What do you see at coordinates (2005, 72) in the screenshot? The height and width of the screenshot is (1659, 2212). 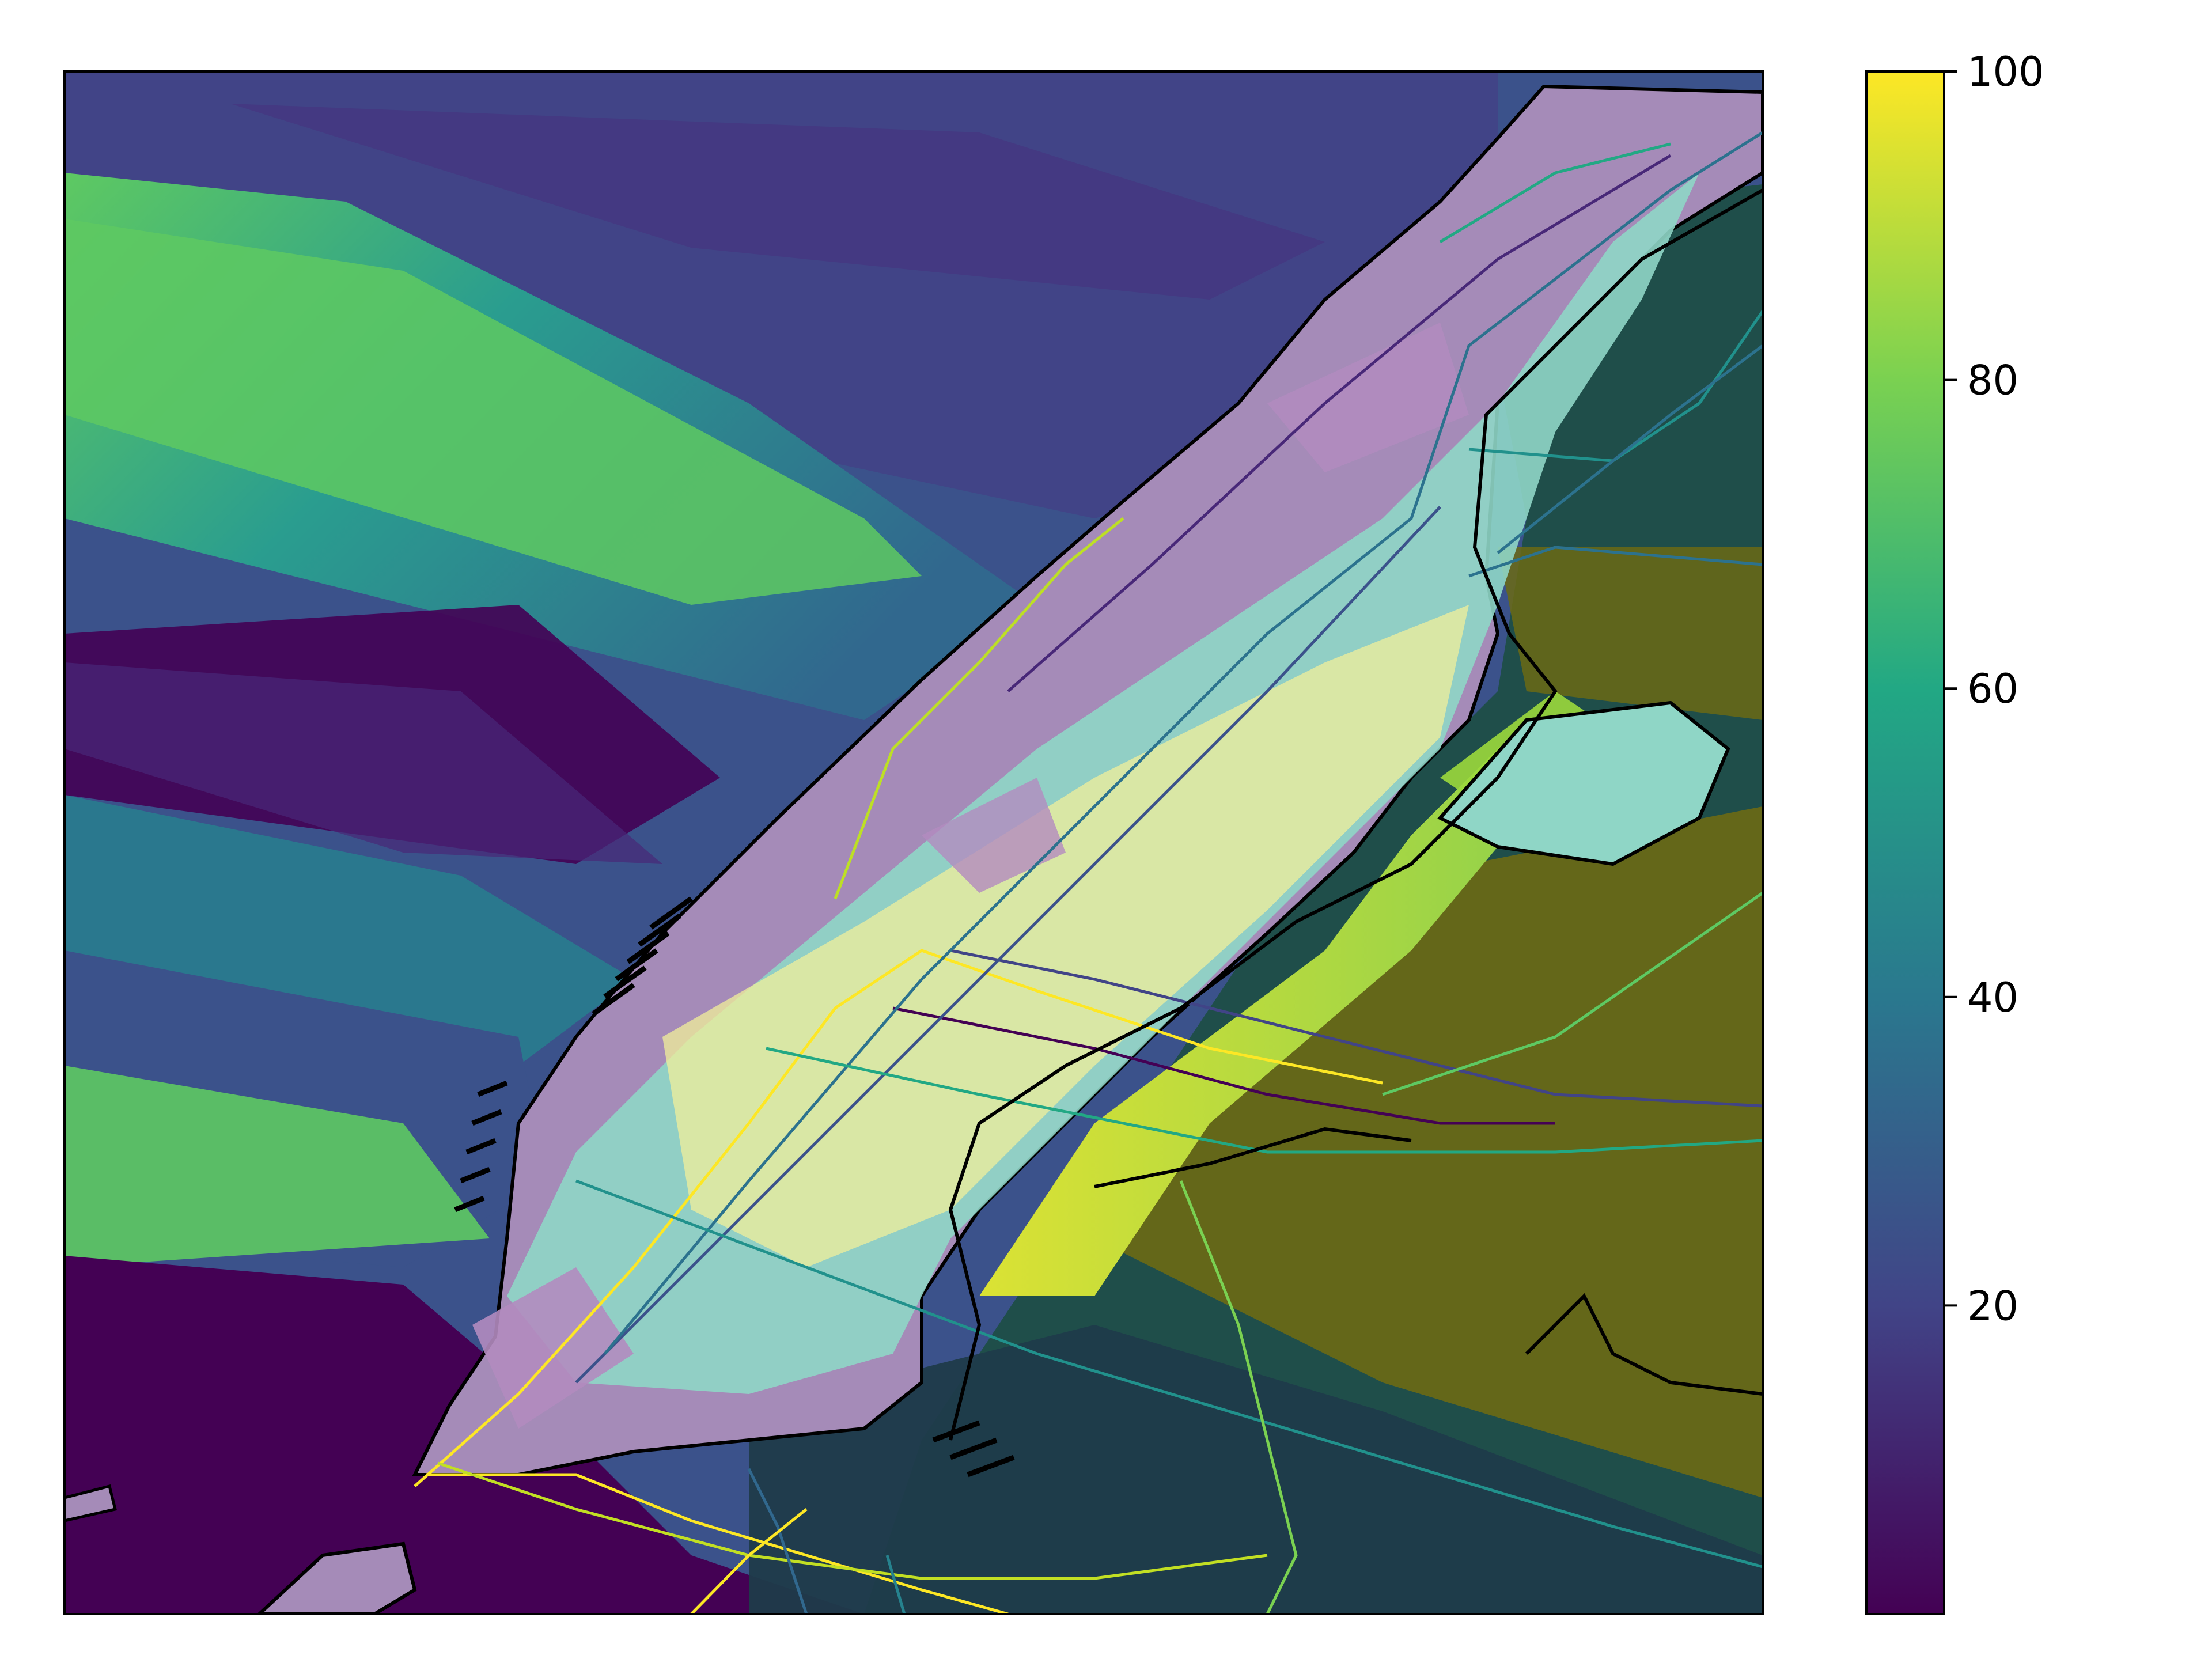 I see `colorbar-tick-label: 100` at bounding box center [2005, 72].